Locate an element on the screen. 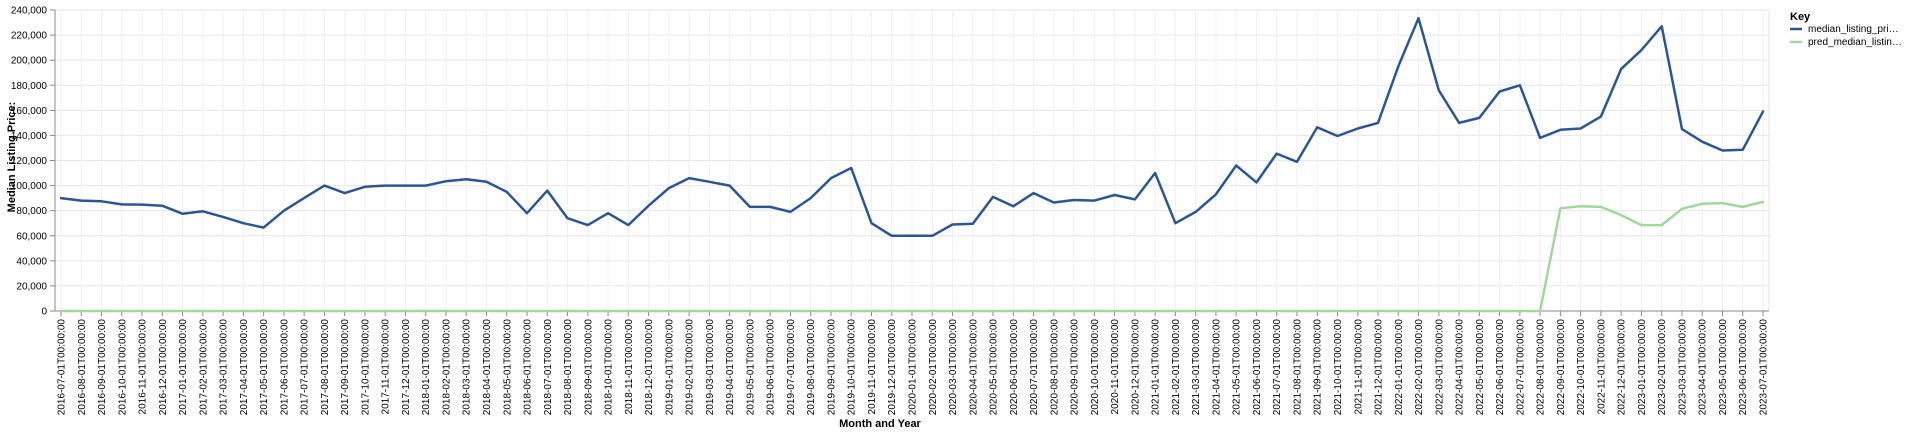 The width and height of the screenshot is (1920, 434). x-tick-label: 2022-02-01T00:00:00 is located at coordinates (1419, 367).